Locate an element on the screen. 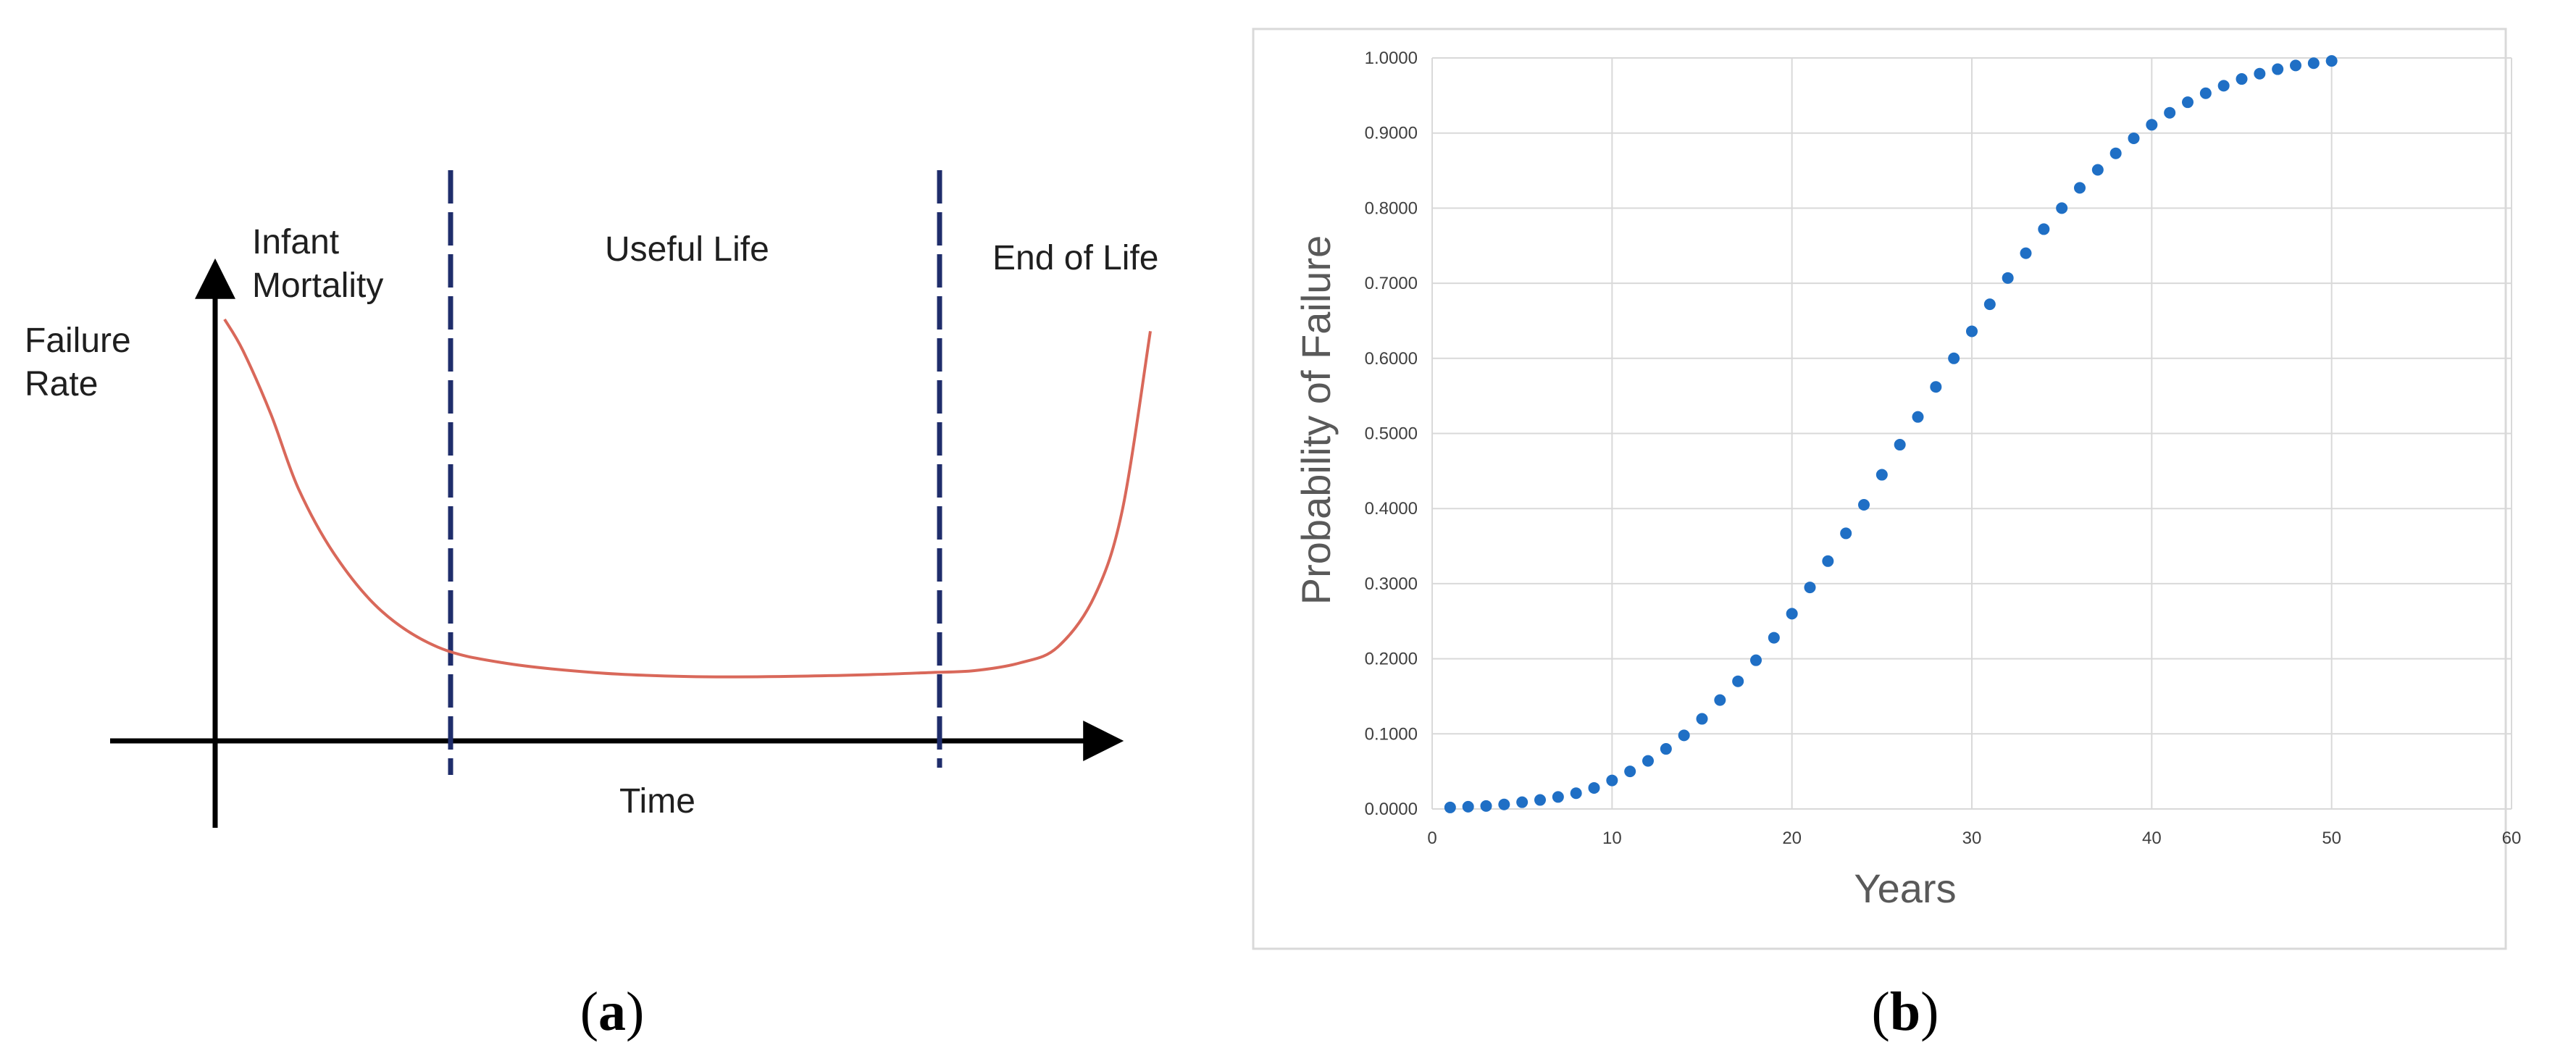  panel-a-infant-line-2: Mortality is located at coordinates (317, 286).